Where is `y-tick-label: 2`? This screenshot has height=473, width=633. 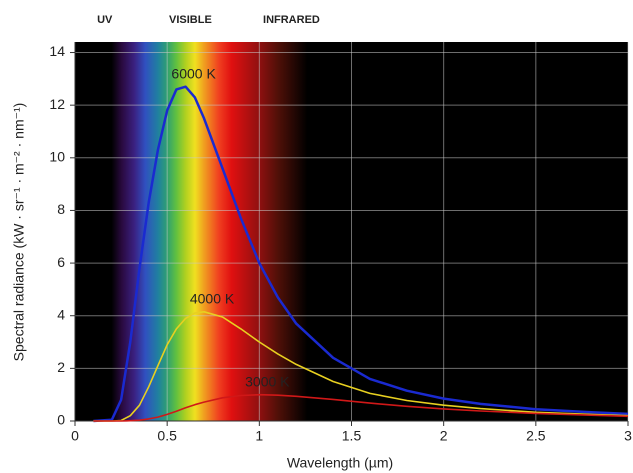
y-tick-label: 2 is located at coordinates (61, 367).